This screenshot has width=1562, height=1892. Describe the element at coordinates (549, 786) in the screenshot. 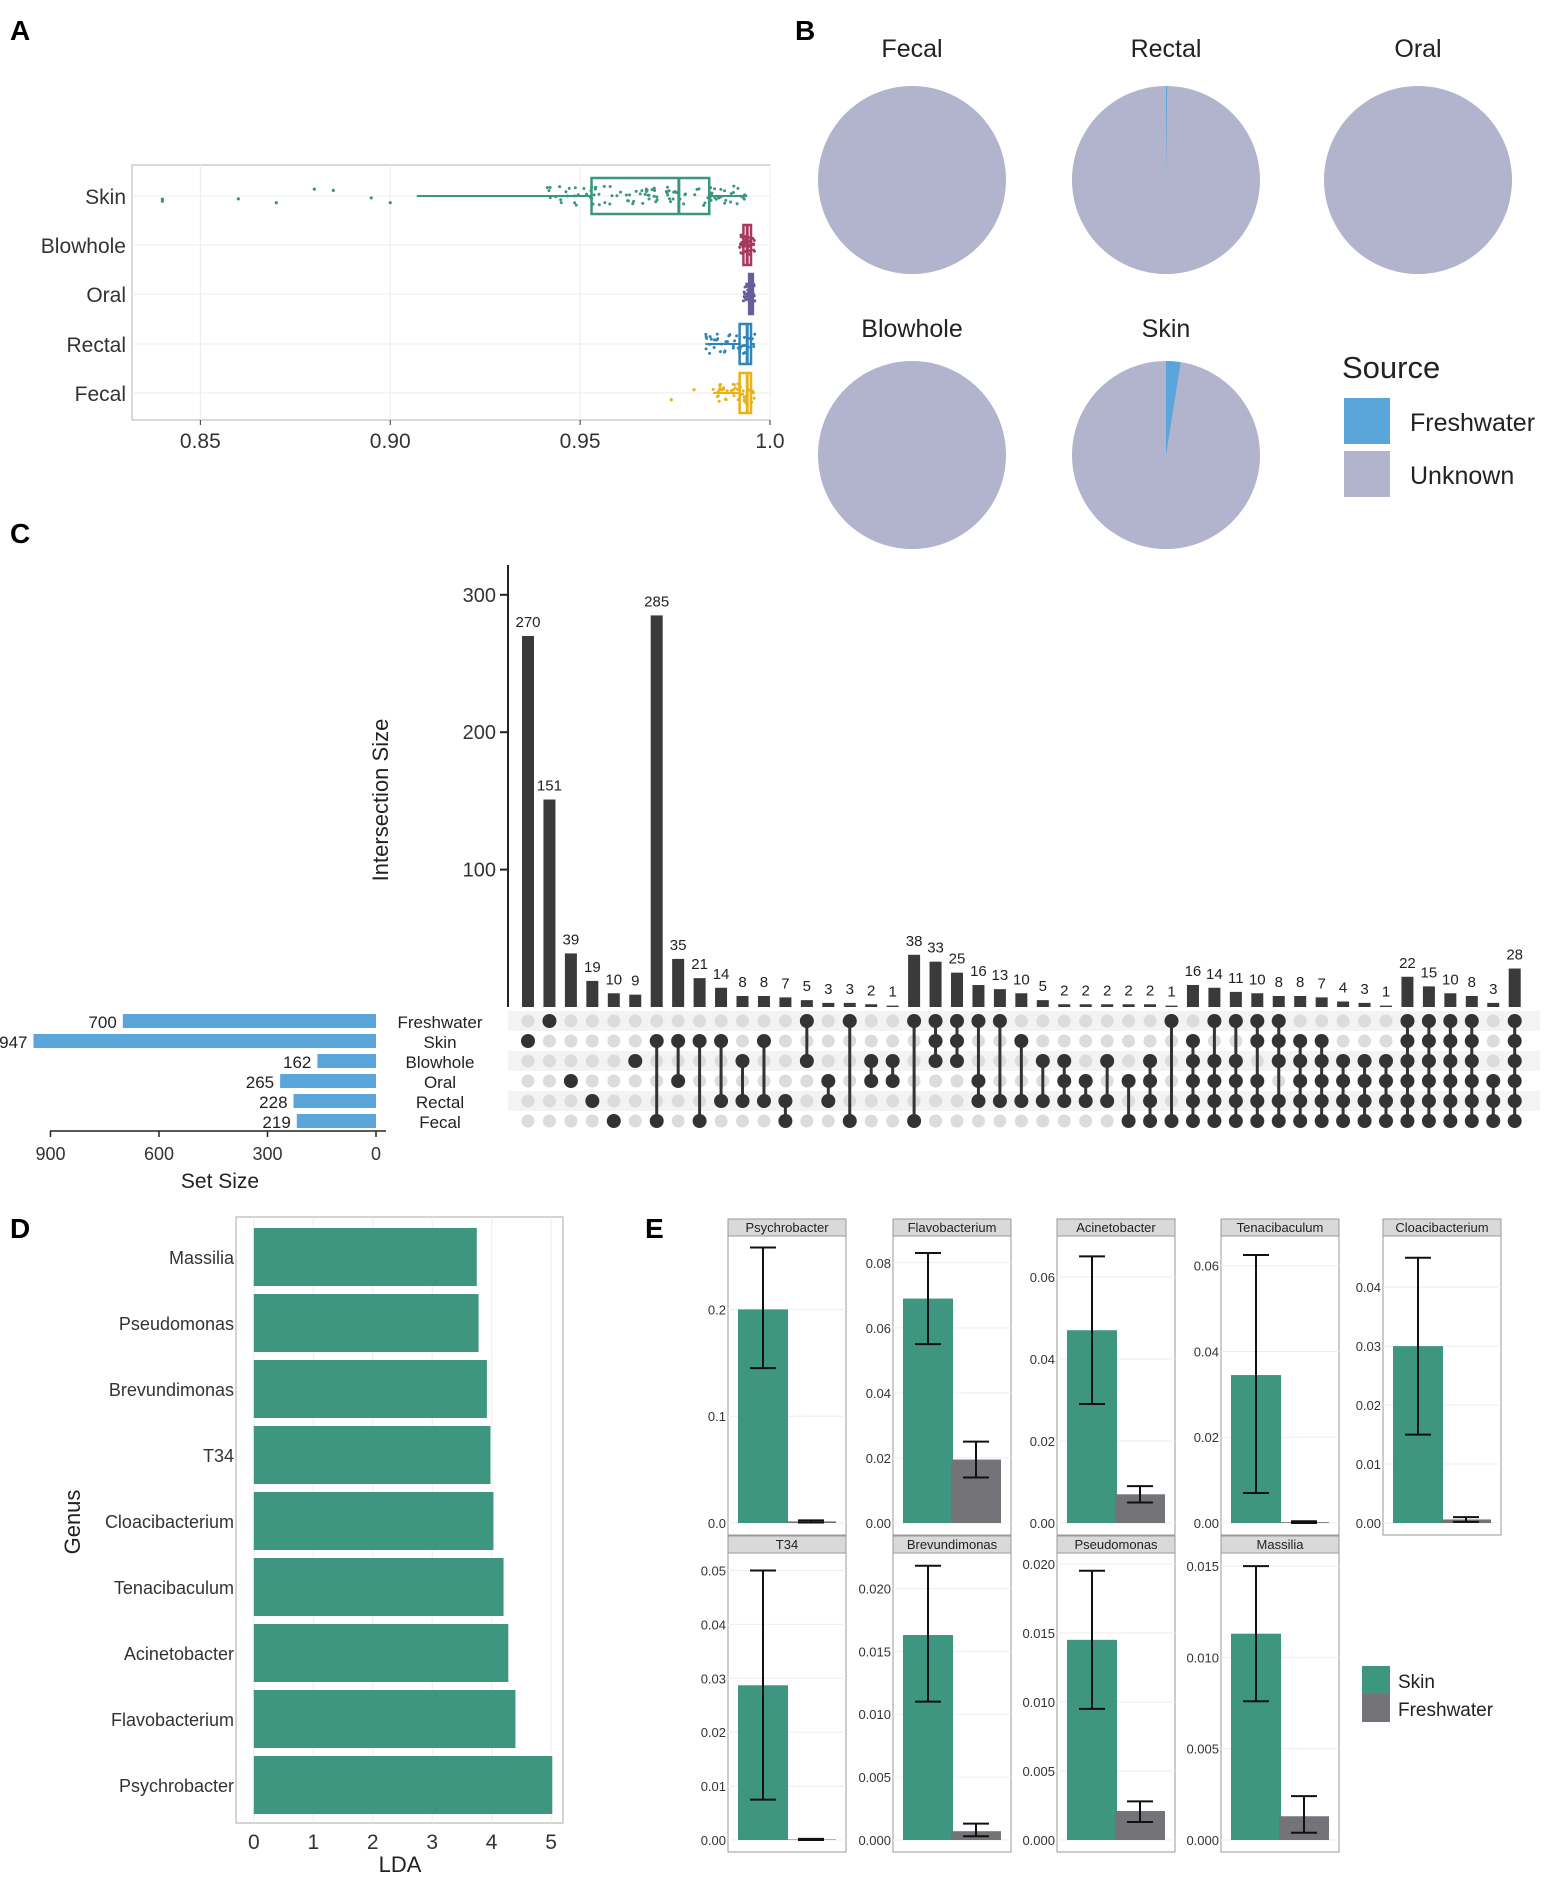

I see `intersection-value: 151` at that location.